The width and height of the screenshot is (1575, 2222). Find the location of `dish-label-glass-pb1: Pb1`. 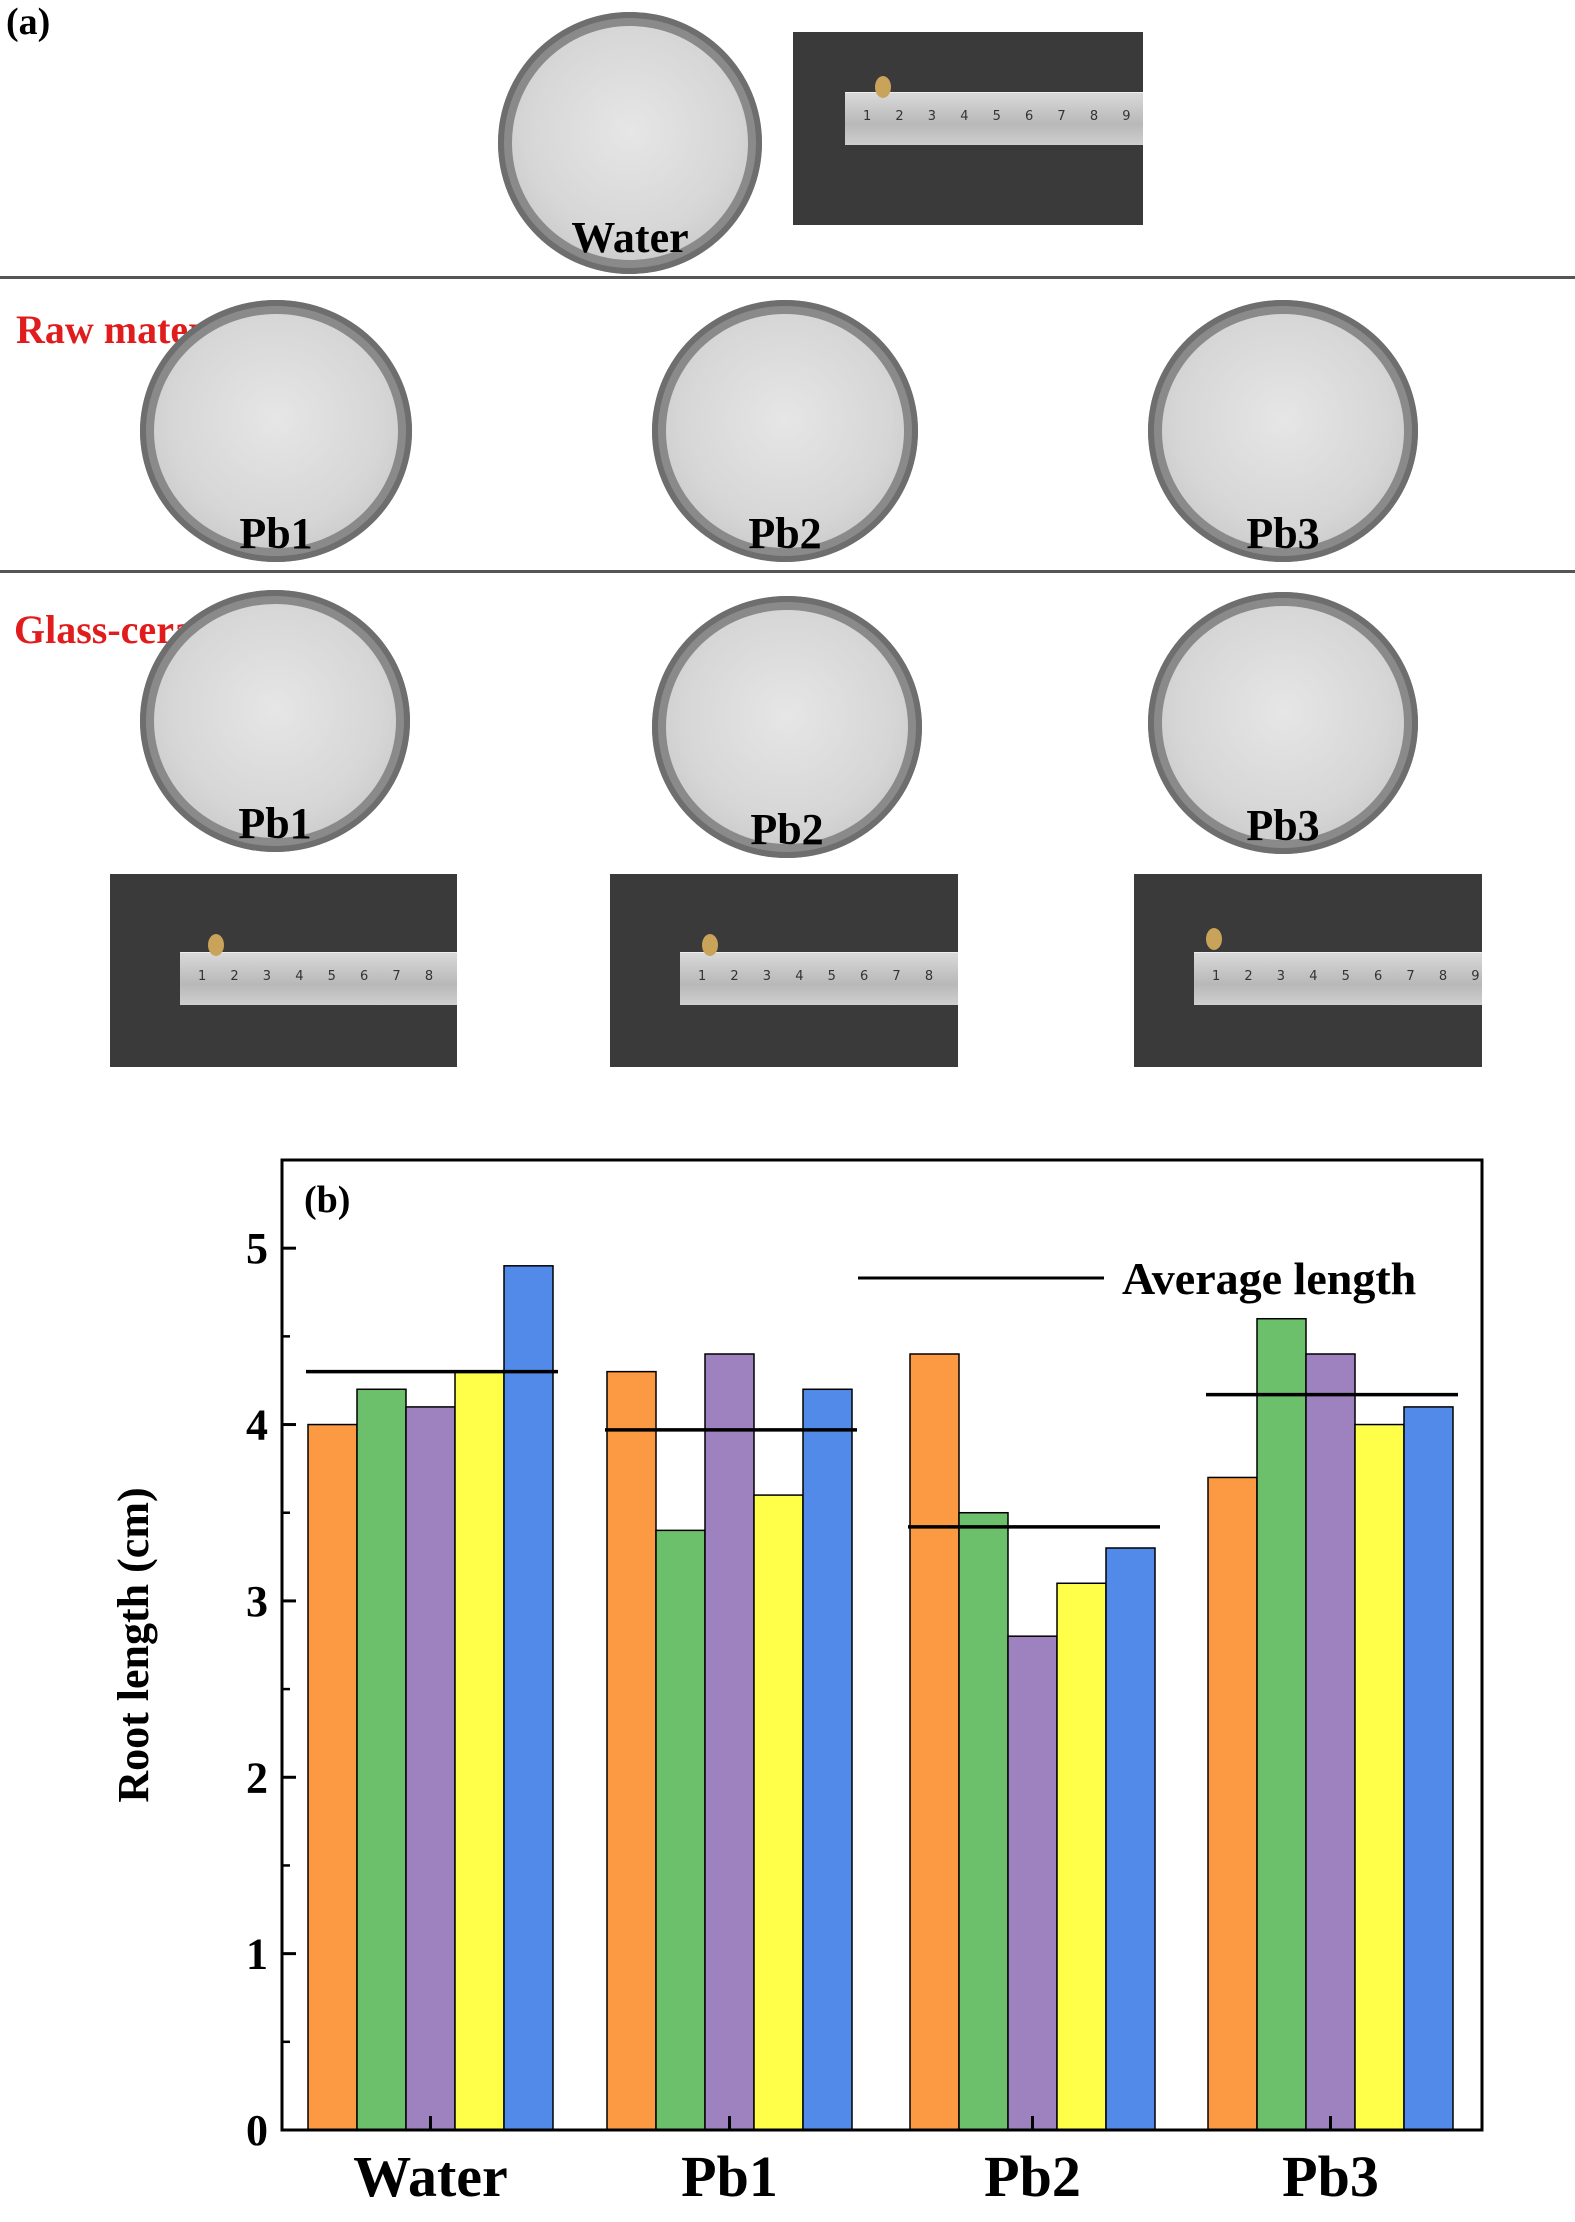

dish-label-glass-pb1: Pb1 is located at coordinates (275, 823).